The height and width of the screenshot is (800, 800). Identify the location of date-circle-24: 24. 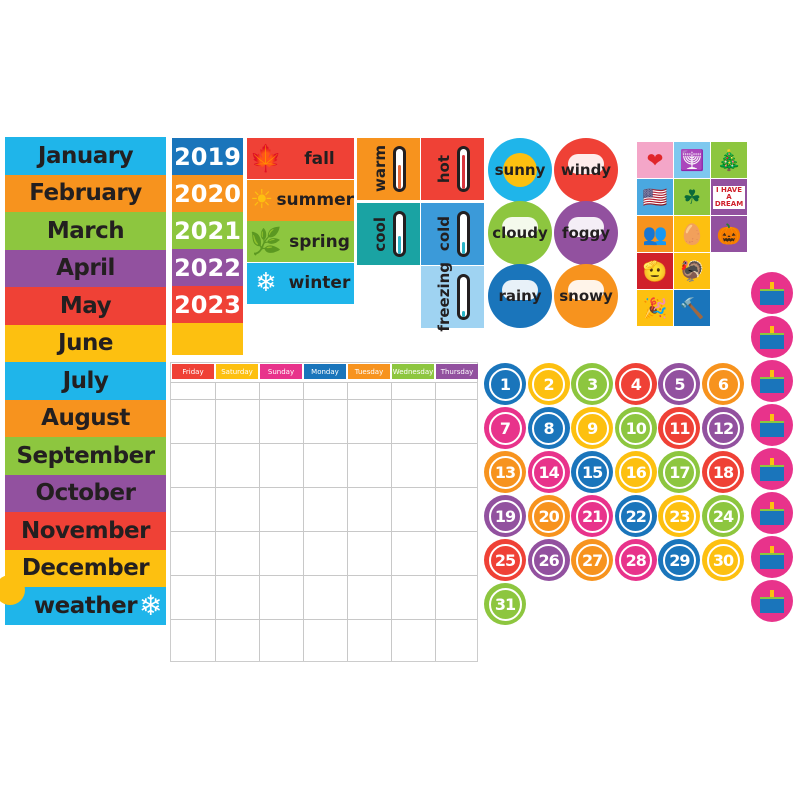
(723, 516).